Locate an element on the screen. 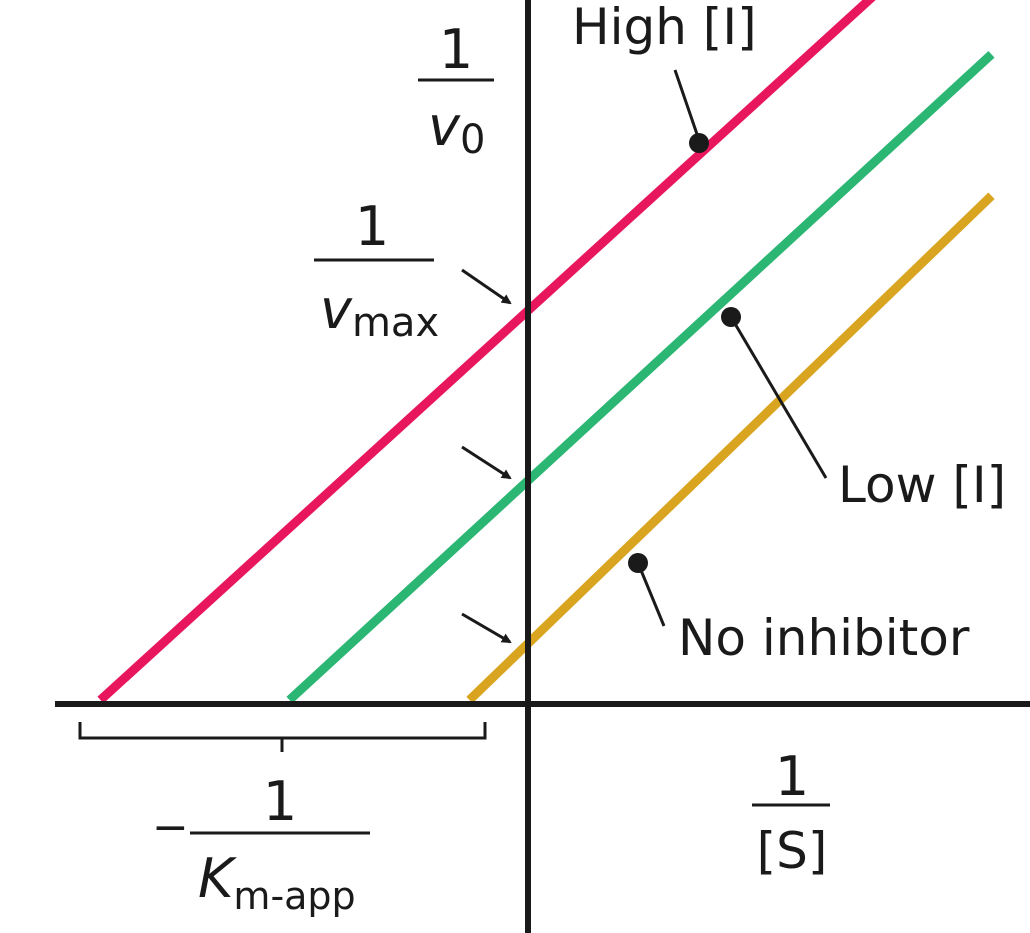  svg-text: Km-app is located at coordinates (277, 882).